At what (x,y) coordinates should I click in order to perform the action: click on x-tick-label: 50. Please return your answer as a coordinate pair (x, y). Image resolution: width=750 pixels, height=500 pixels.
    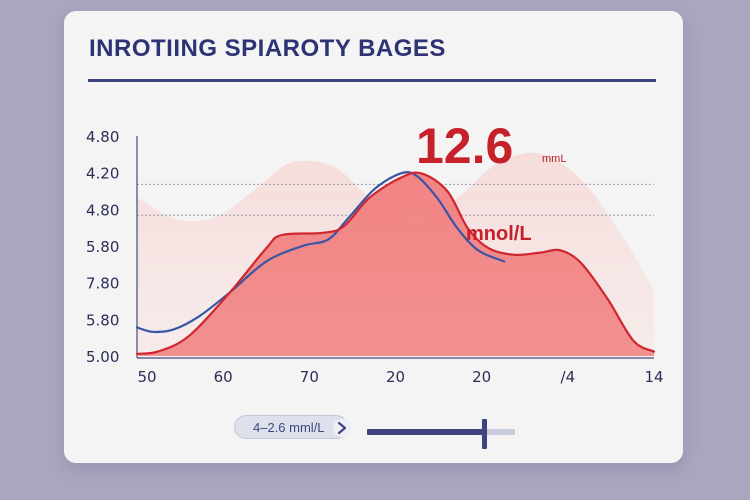
    Looking at the image, I should click on (146, 377).